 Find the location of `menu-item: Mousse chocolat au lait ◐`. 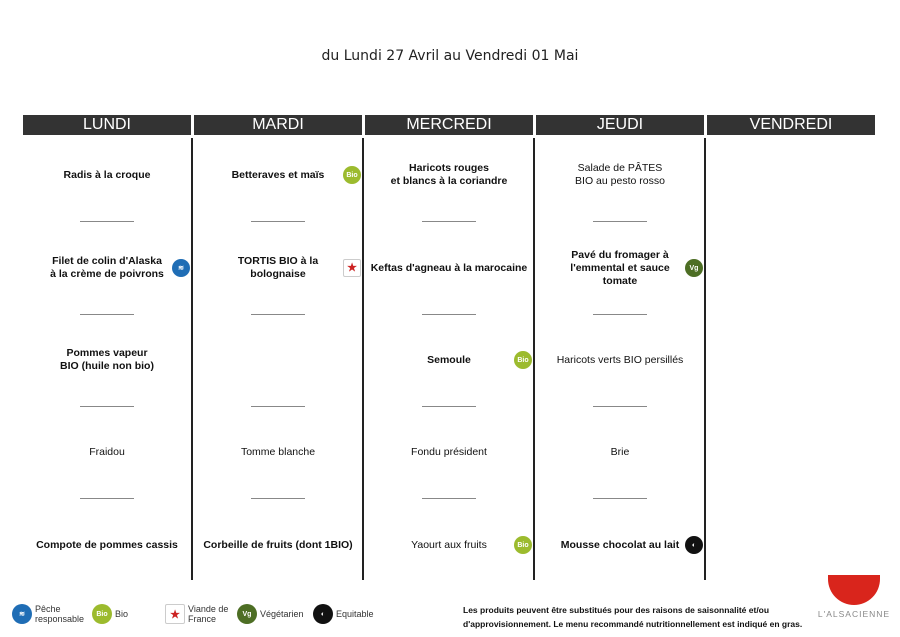

menu-item: Mousse chocolat au lait ◐ is located at coordinates (620, 545).